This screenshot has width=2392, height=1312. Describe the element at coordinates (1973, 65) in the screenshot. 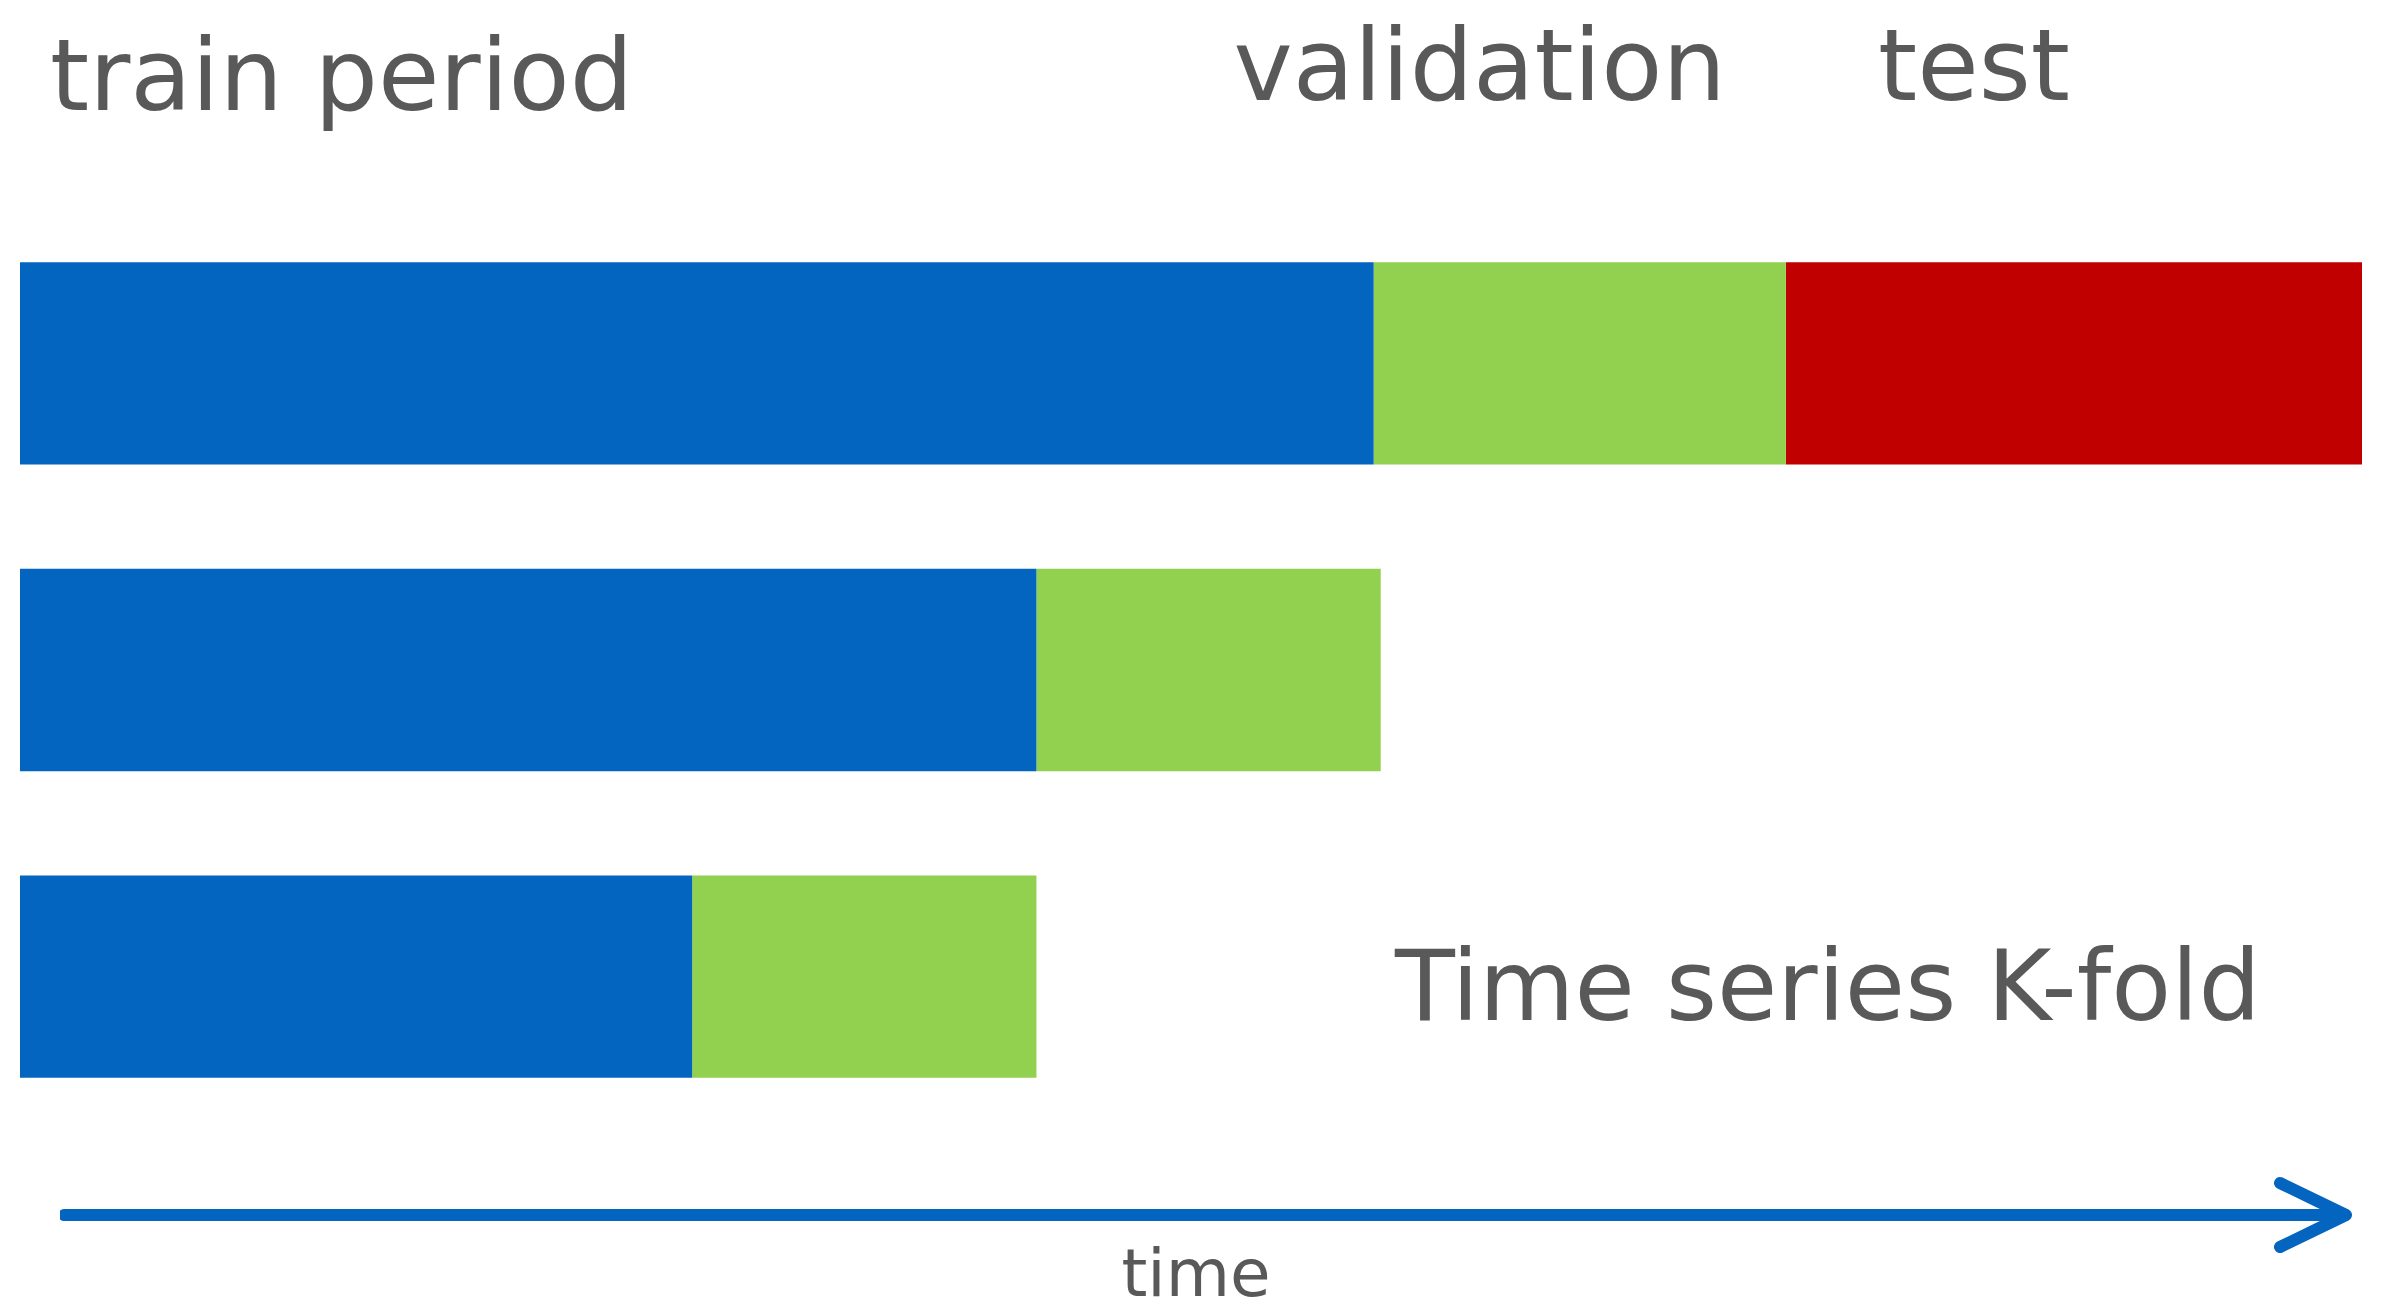

I see `series-label: test` at that location.